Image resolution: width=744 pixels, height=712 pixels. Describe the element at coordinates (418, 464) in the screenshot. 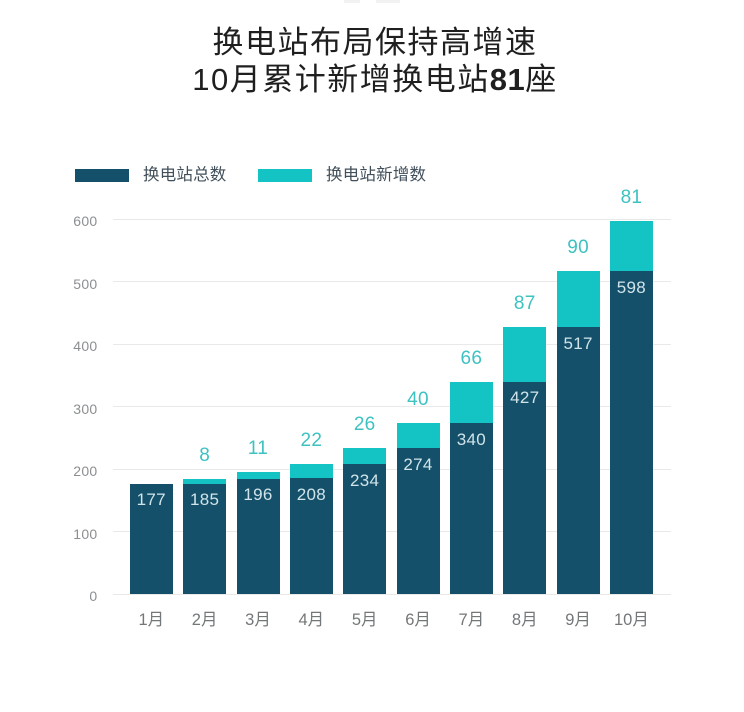

I see `bar-total-label-6月: 274` at that location.